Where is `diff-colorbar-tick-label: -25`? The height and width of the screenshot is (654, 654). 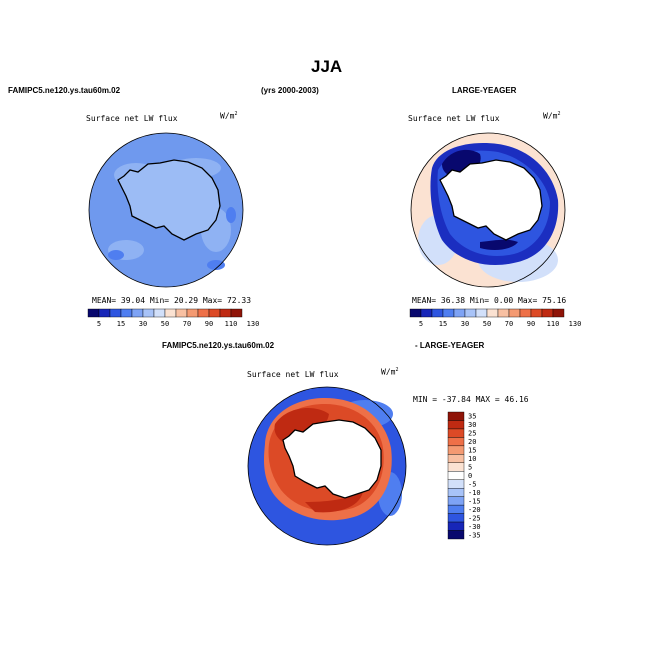 diff-colorbar-tick-label: -25 is located at coordinates (474, 518).